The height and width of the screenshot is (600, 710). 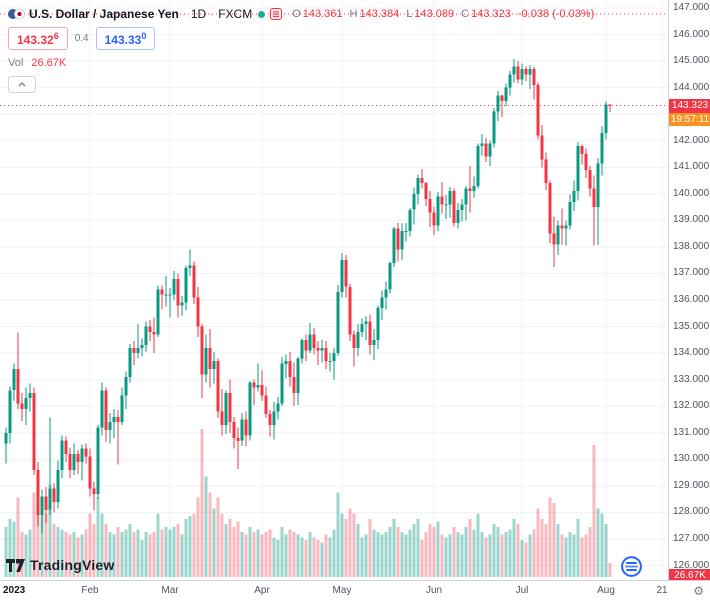 I want to click on price-tick-label: 136.000, so click(x=691, y=299).